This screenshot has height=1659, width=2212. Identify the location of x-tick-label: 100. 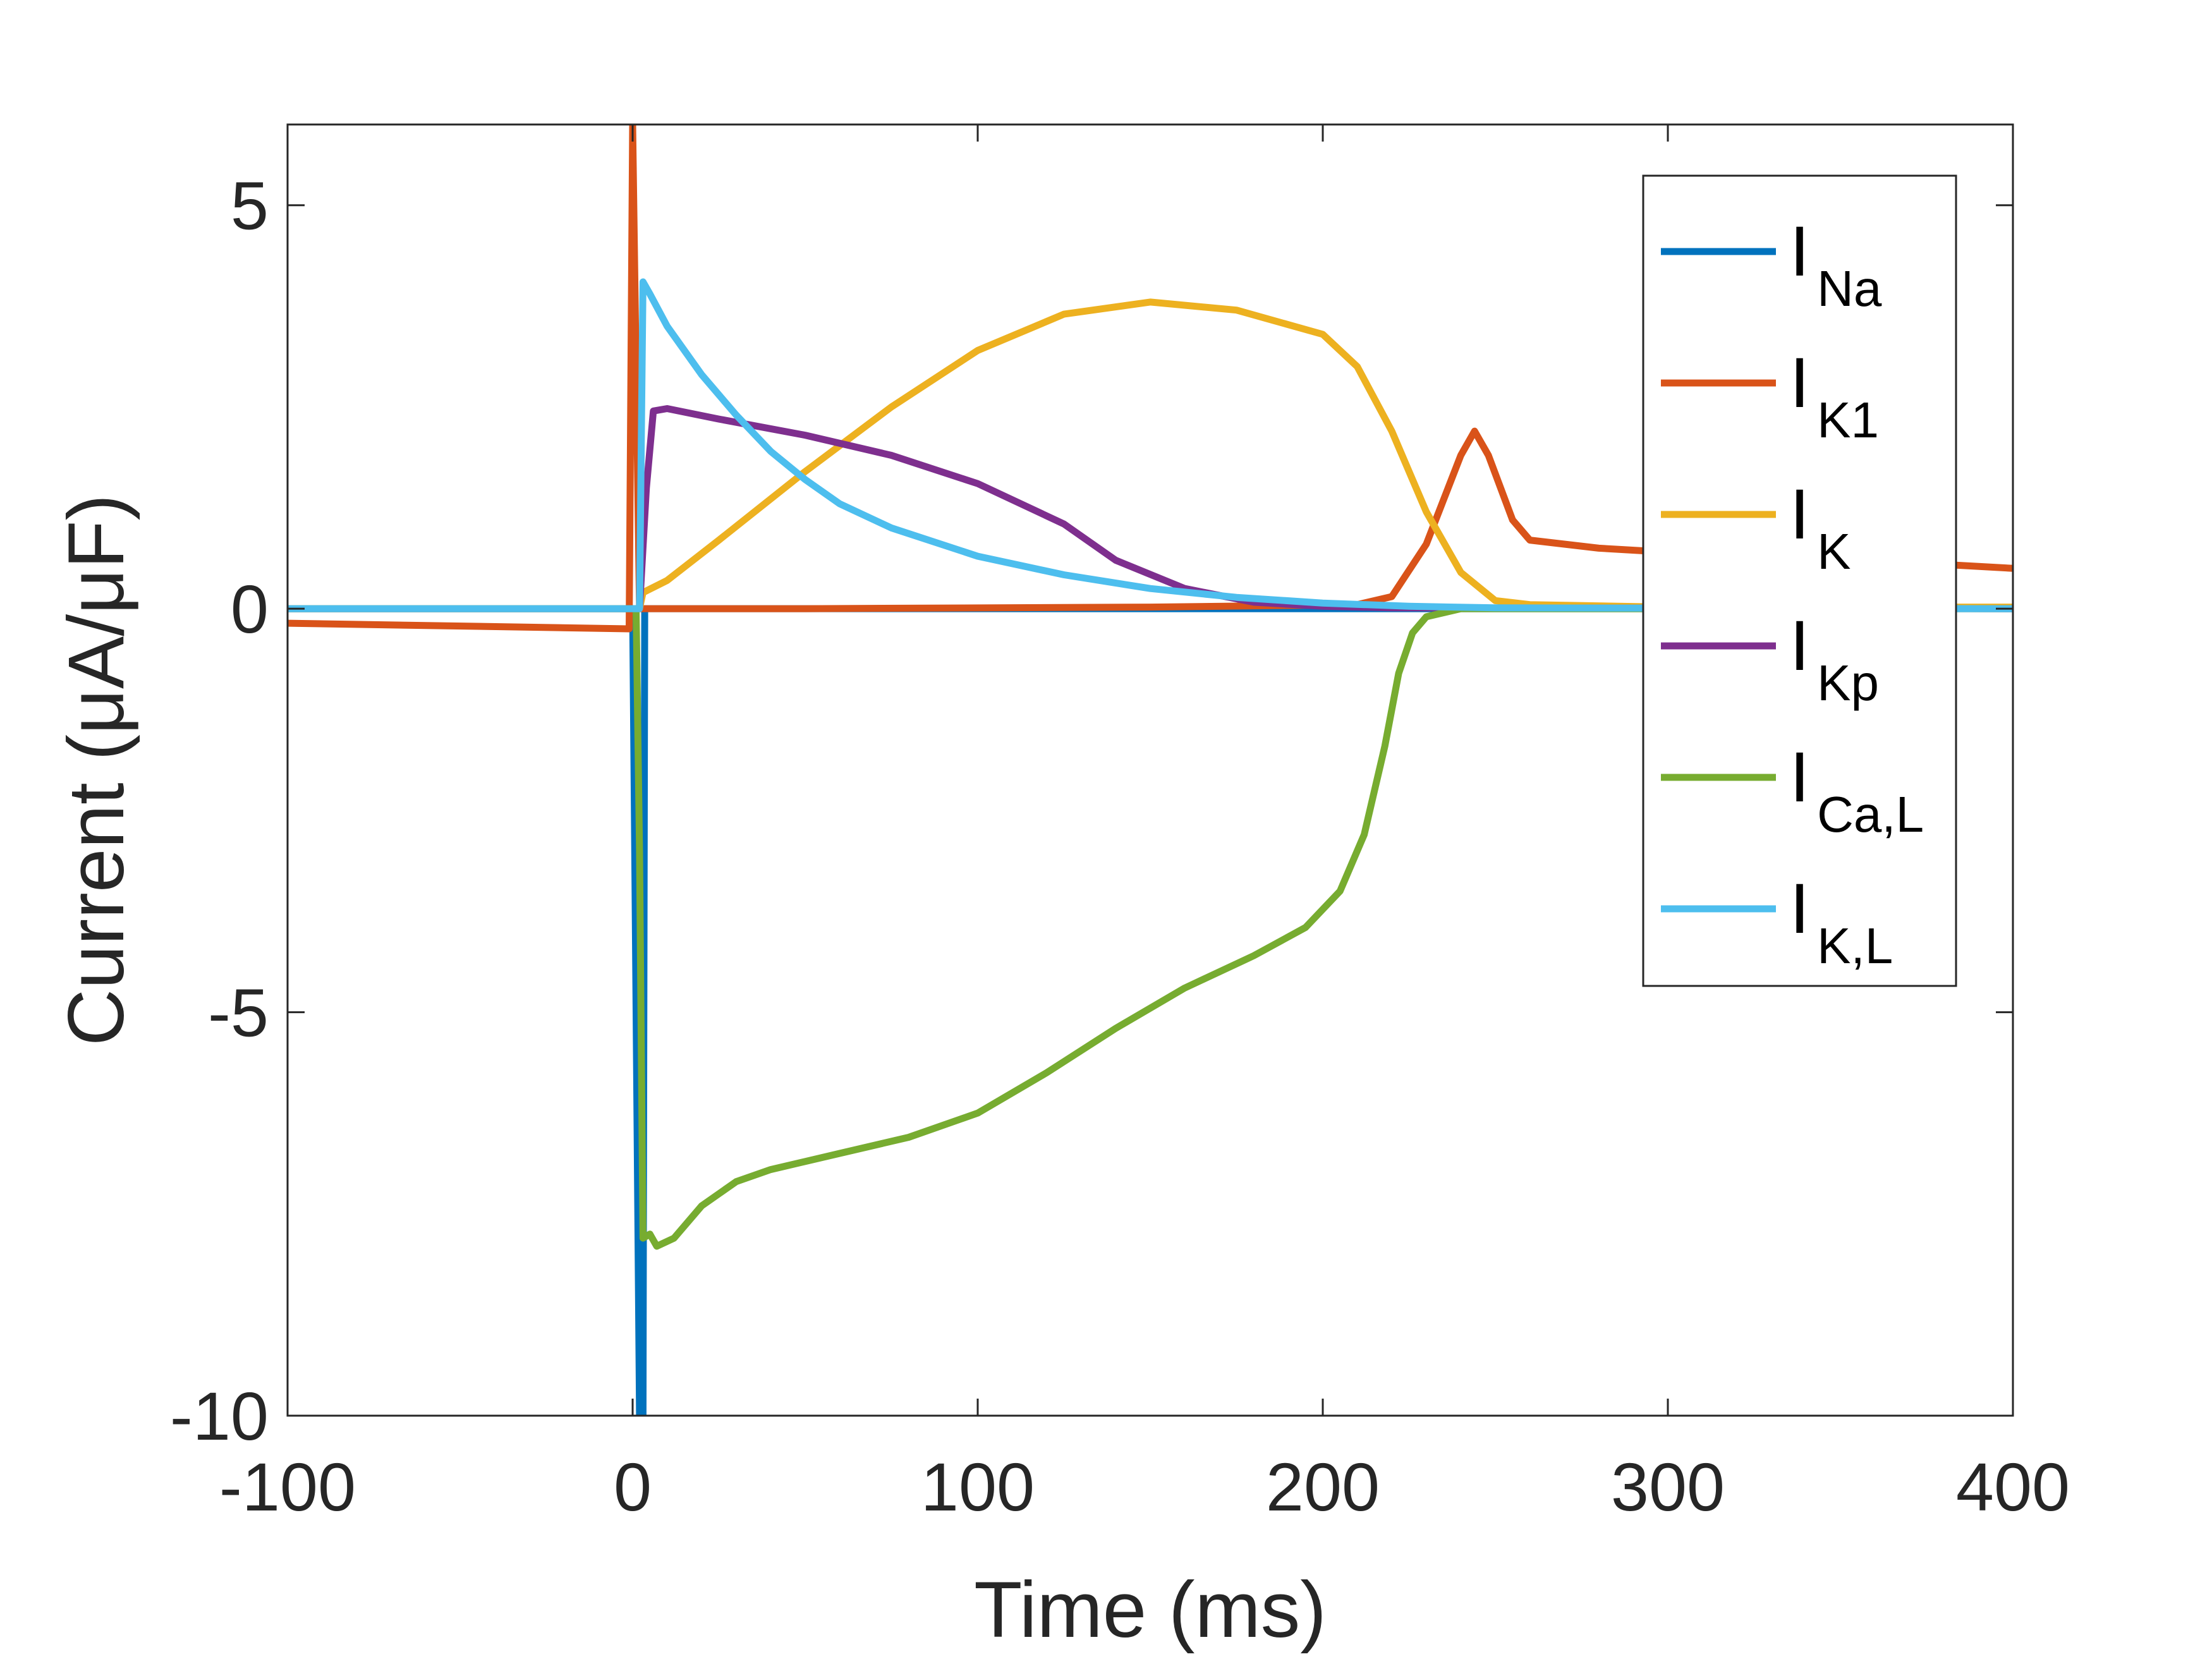
(978, 1487).